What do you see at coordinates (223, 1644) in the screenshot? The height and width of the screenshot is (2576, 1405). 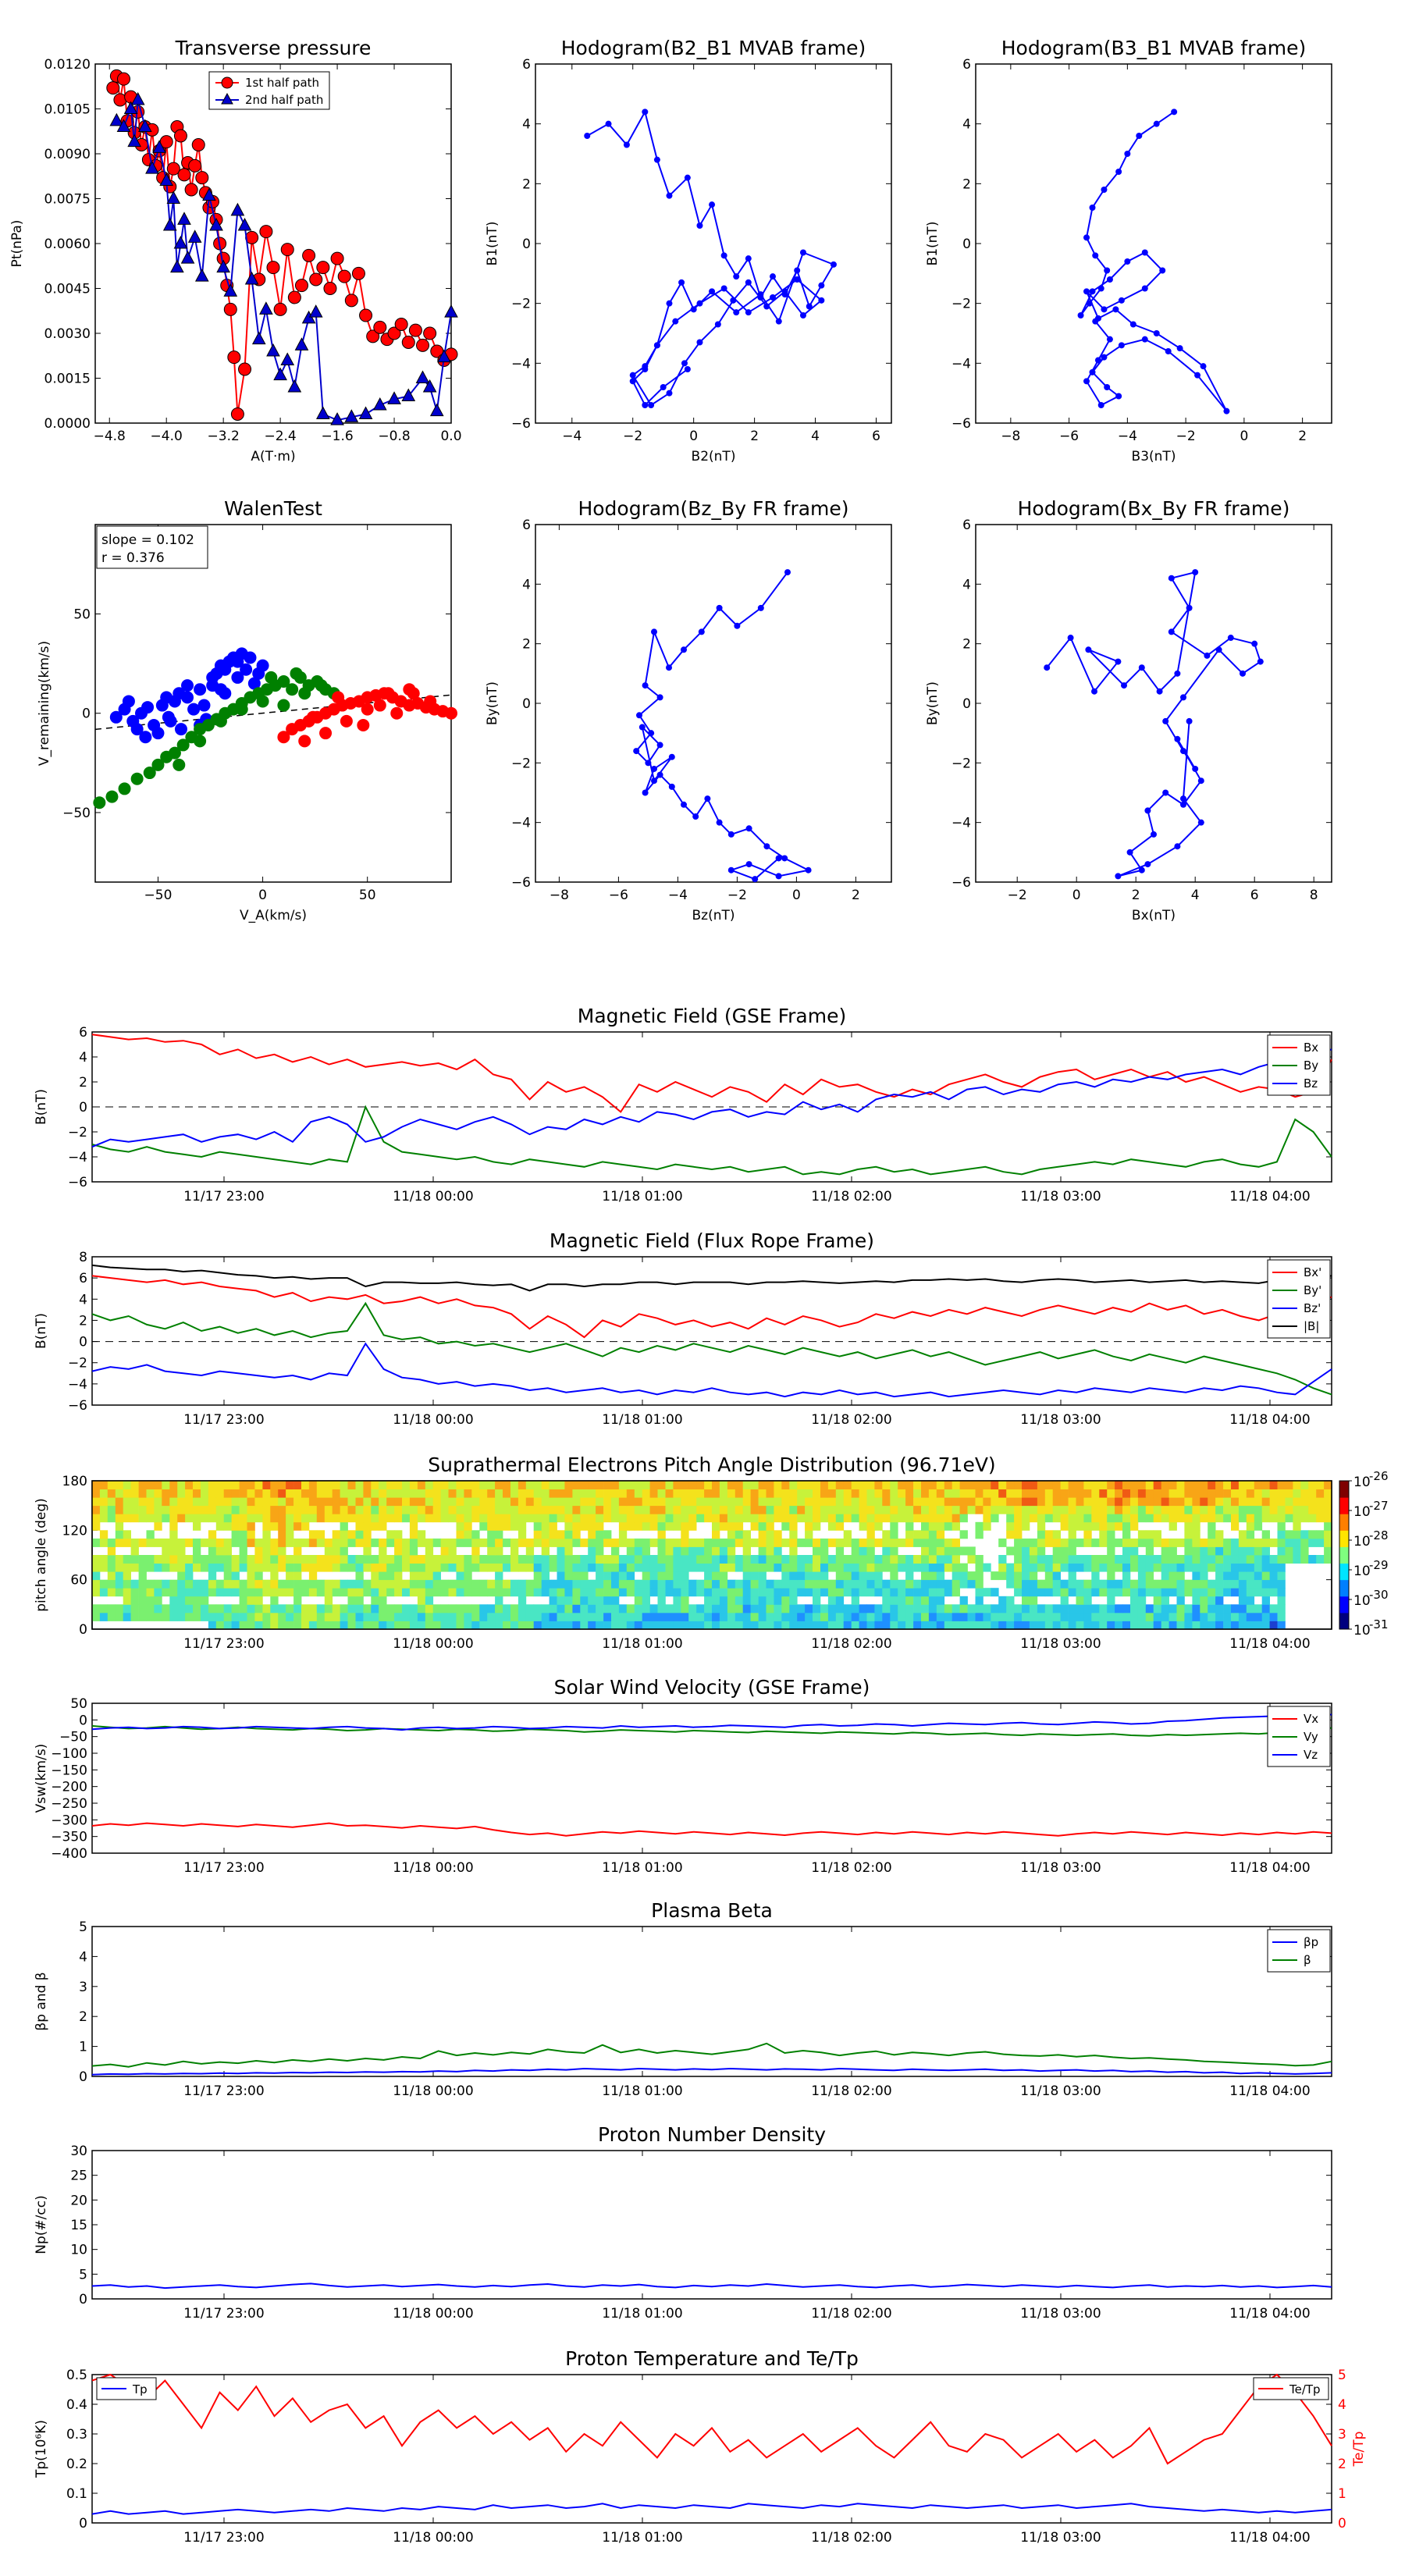 I see `pad-xtick-label: 11/17 23:00` at bounding box center [223, 1644].